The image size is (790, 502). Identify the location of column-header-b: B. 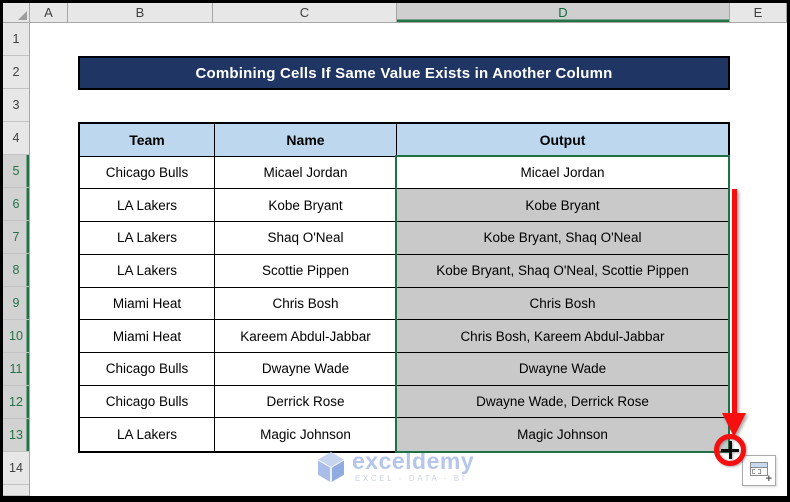
(140, 12).